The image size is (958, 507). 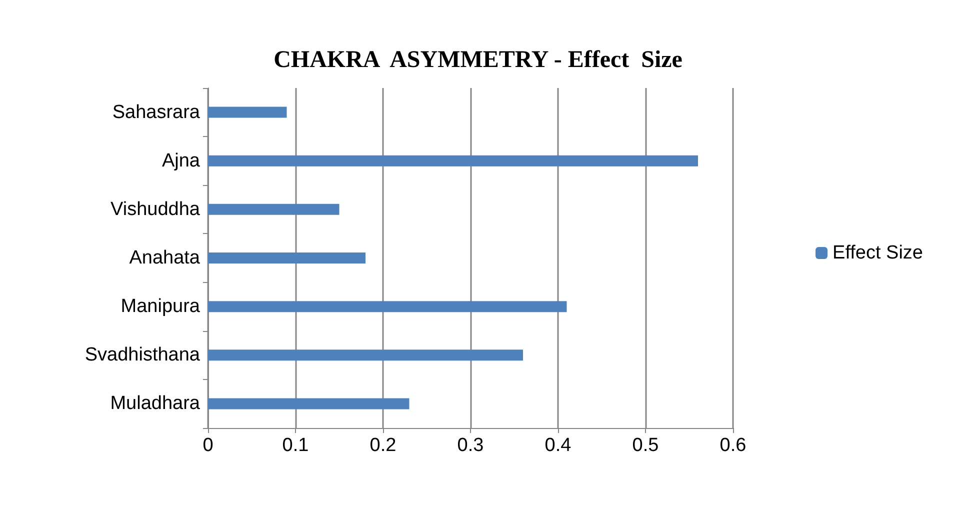 I want to click on y-tick-label: Svadhisthana, so click(x=142, y=355).